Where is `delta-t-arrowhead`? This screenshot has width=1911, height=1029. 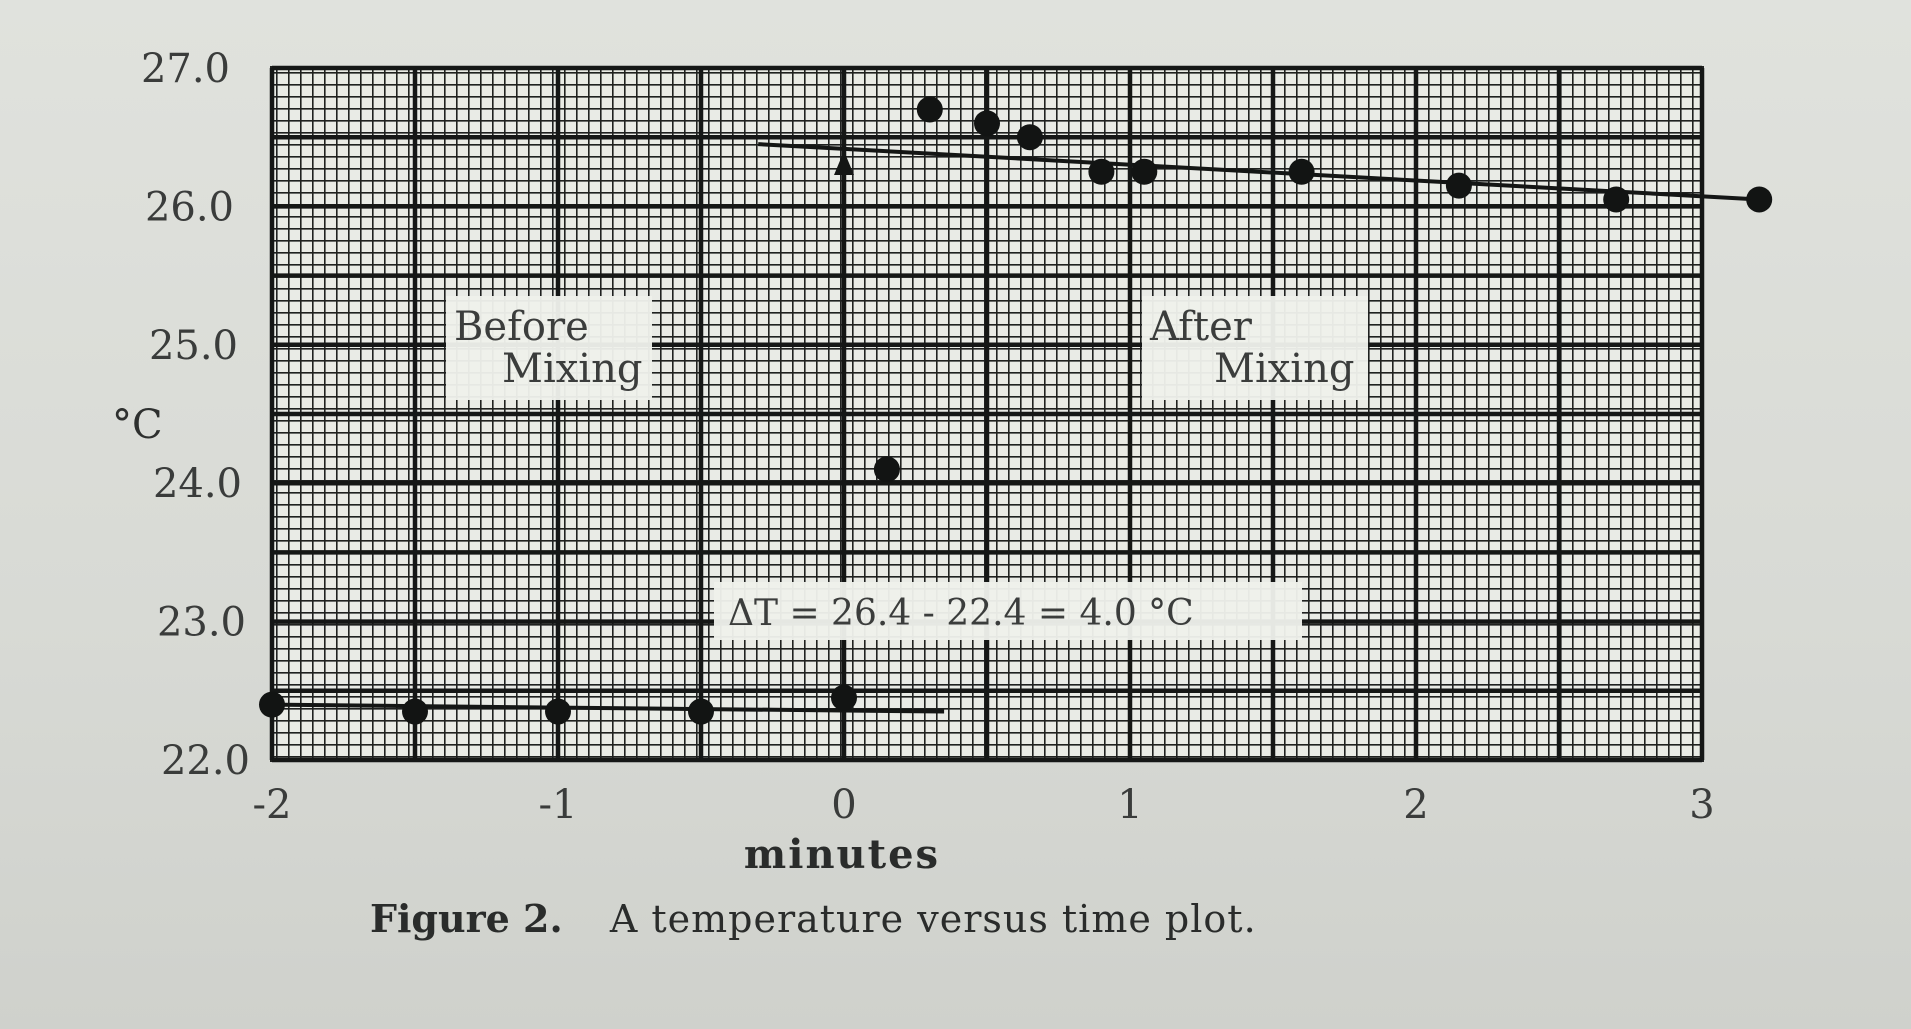 delta-t-arrowhead is located at coordinates (844, 163).